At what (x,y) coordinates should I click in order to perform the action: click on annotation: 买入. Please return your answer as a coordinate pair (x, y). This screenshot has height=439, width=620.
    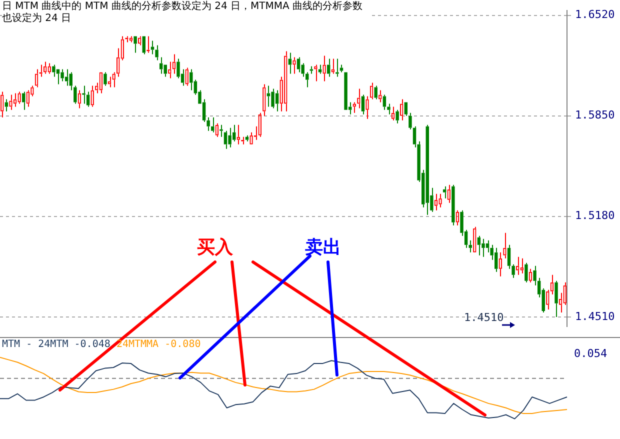
    Looking at the image, I should click on (215, 247).